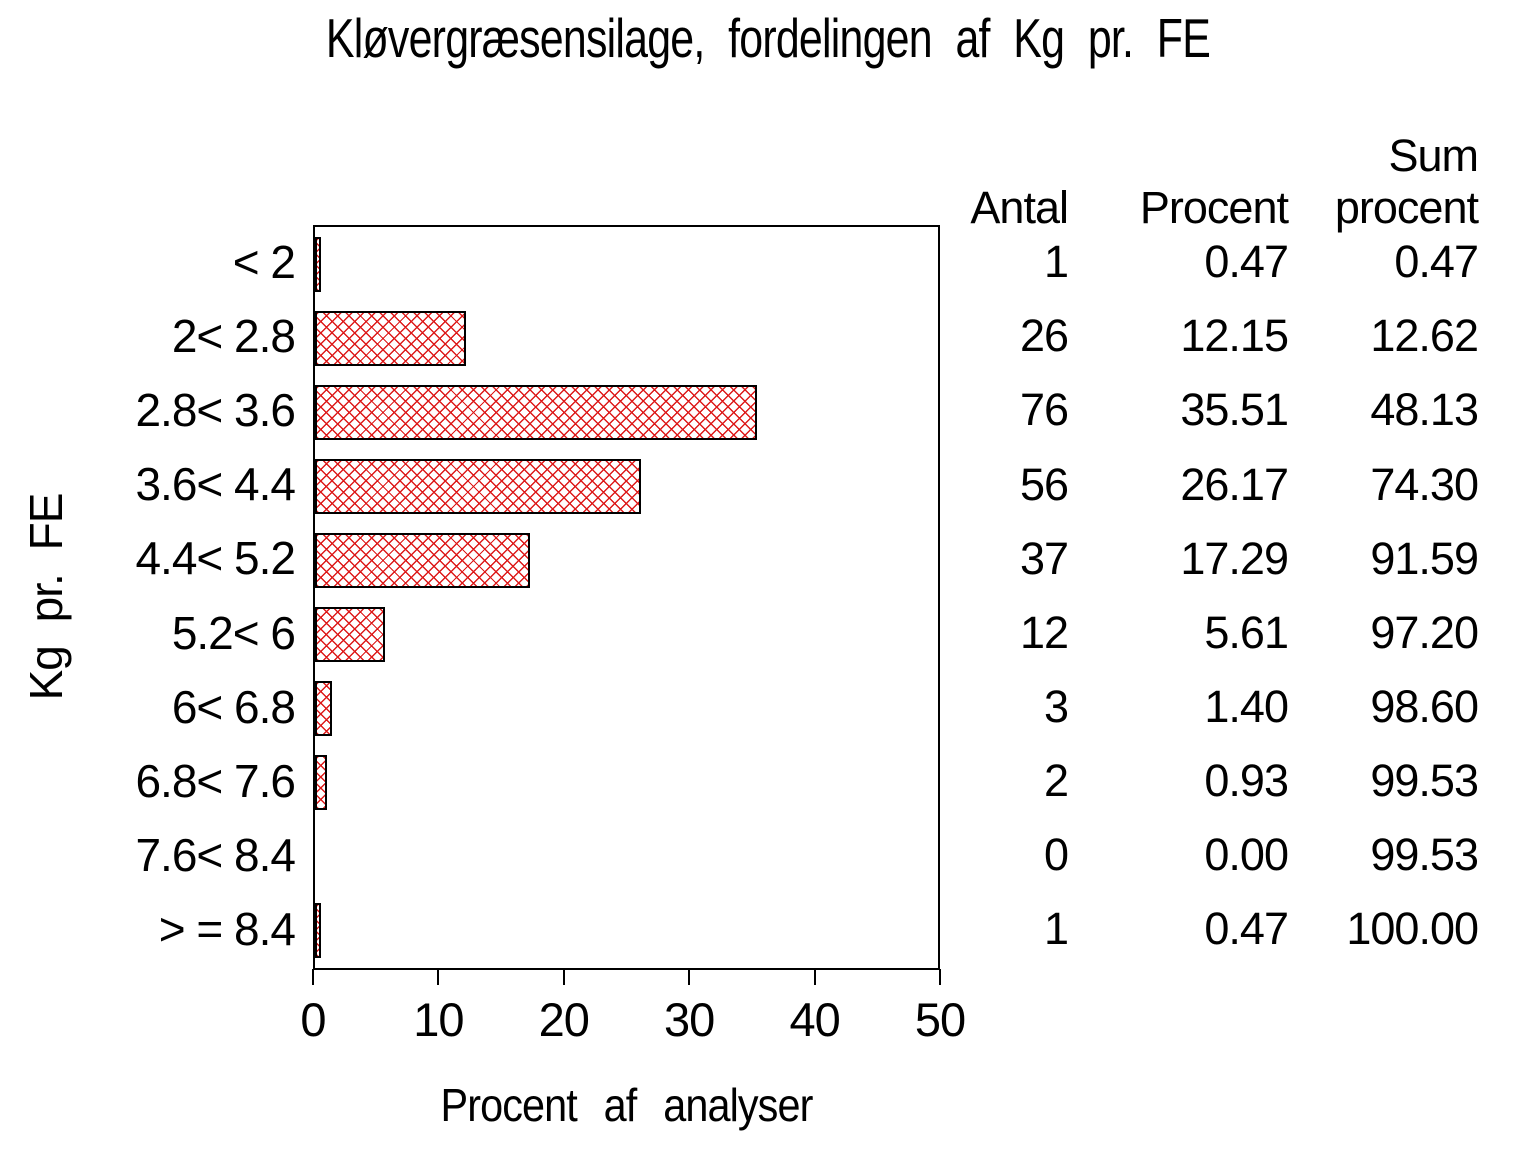 This screenshot has height=1152, width=1536. What do you see at coordinates (1044, 336) in the screenshot?
I see `cell-antal: 26` at bounding box center [1044, 336].